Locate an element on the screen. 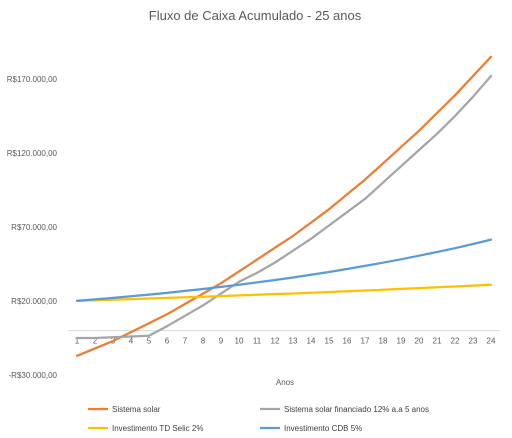 This screenshot has width=512, height=438. y-tick-label: R$20.000,00 is located at coordinates (34, 301).